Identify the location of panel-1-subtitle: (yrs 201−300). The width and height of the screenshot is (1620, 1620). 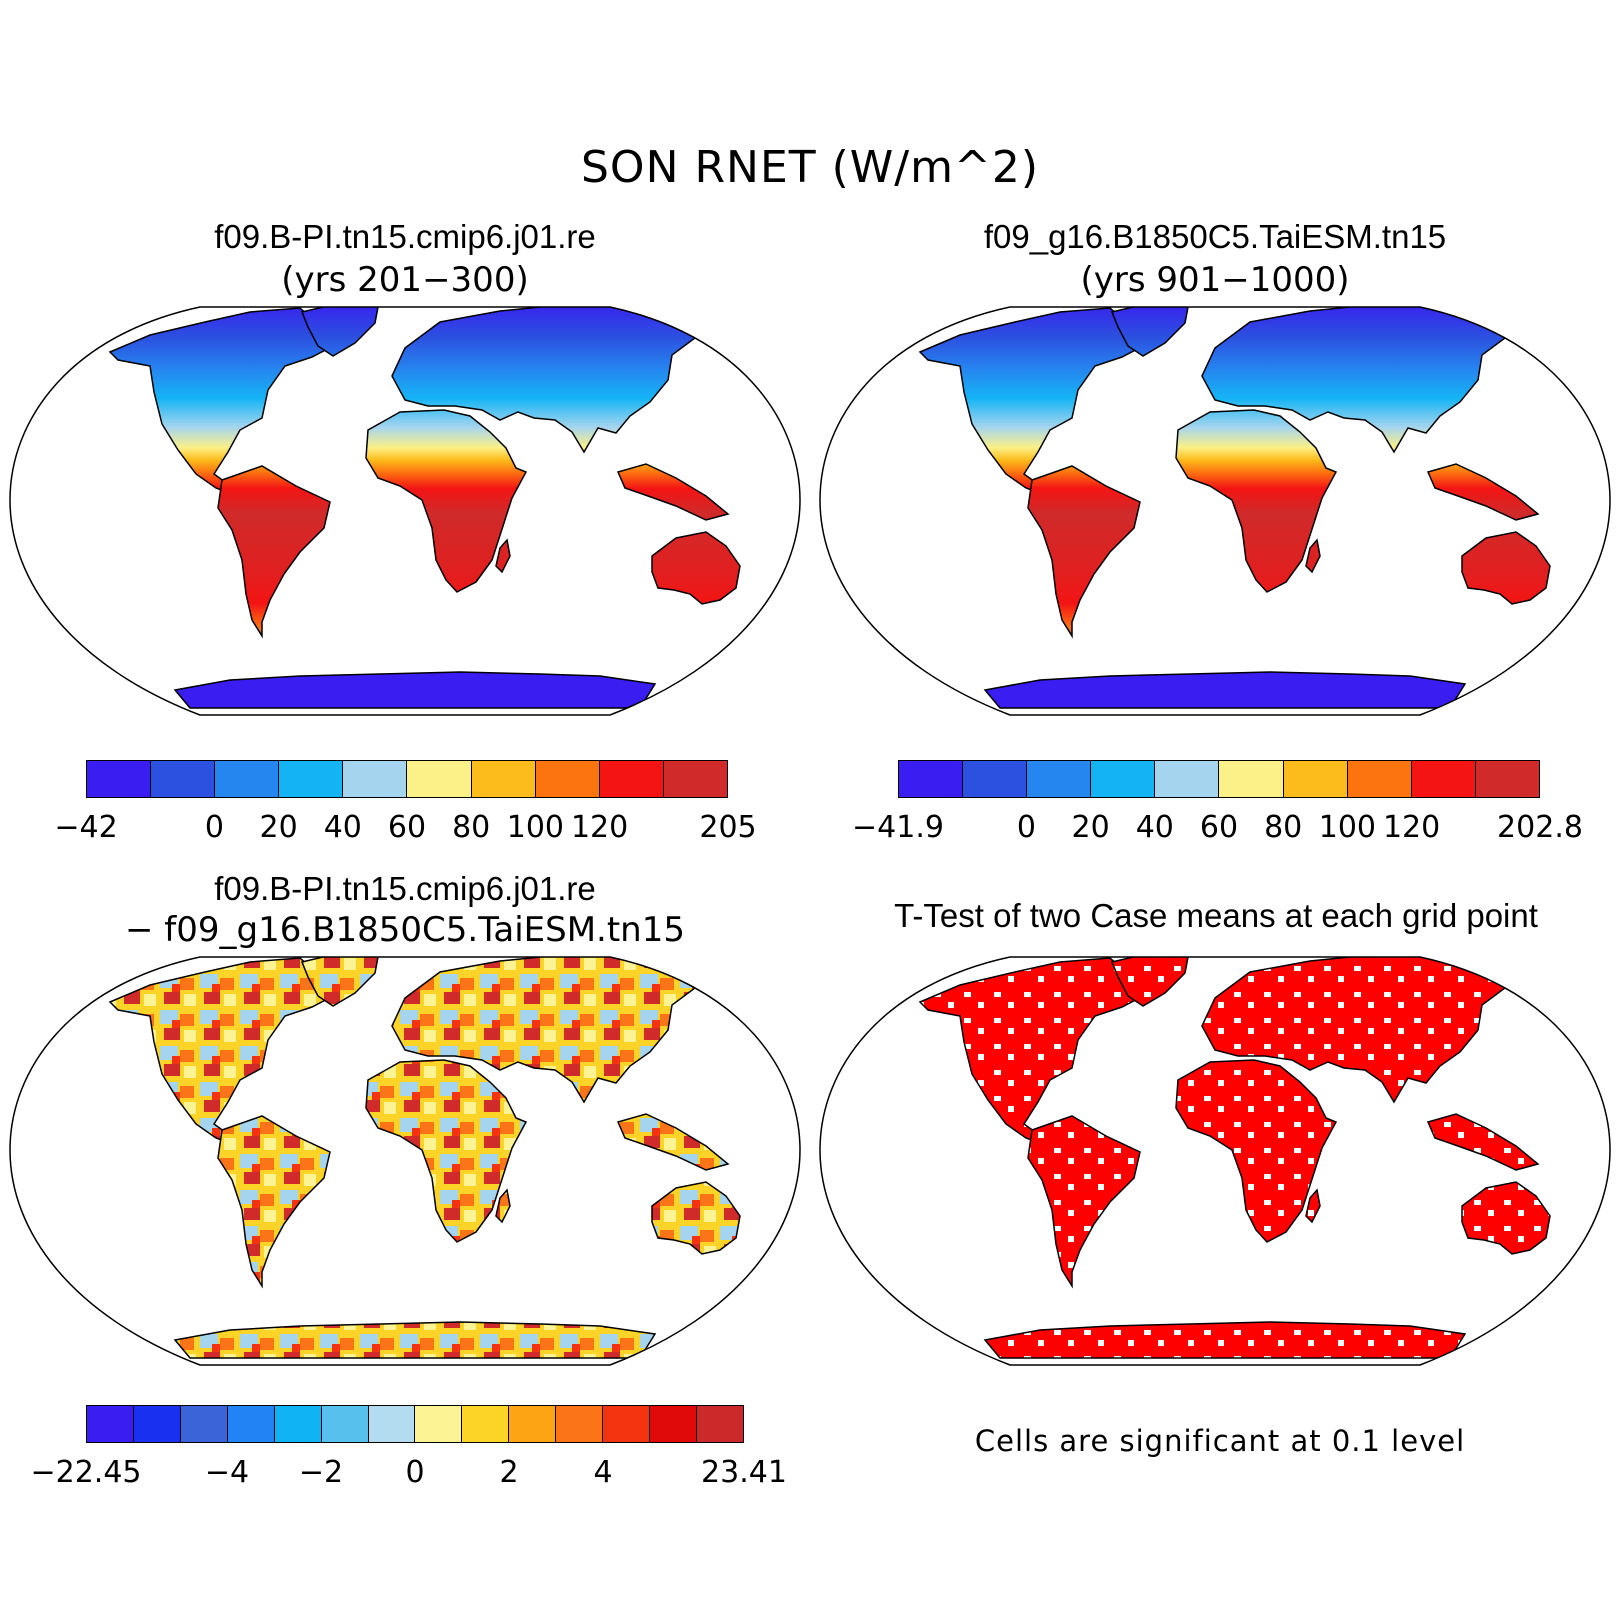
(405, 280).